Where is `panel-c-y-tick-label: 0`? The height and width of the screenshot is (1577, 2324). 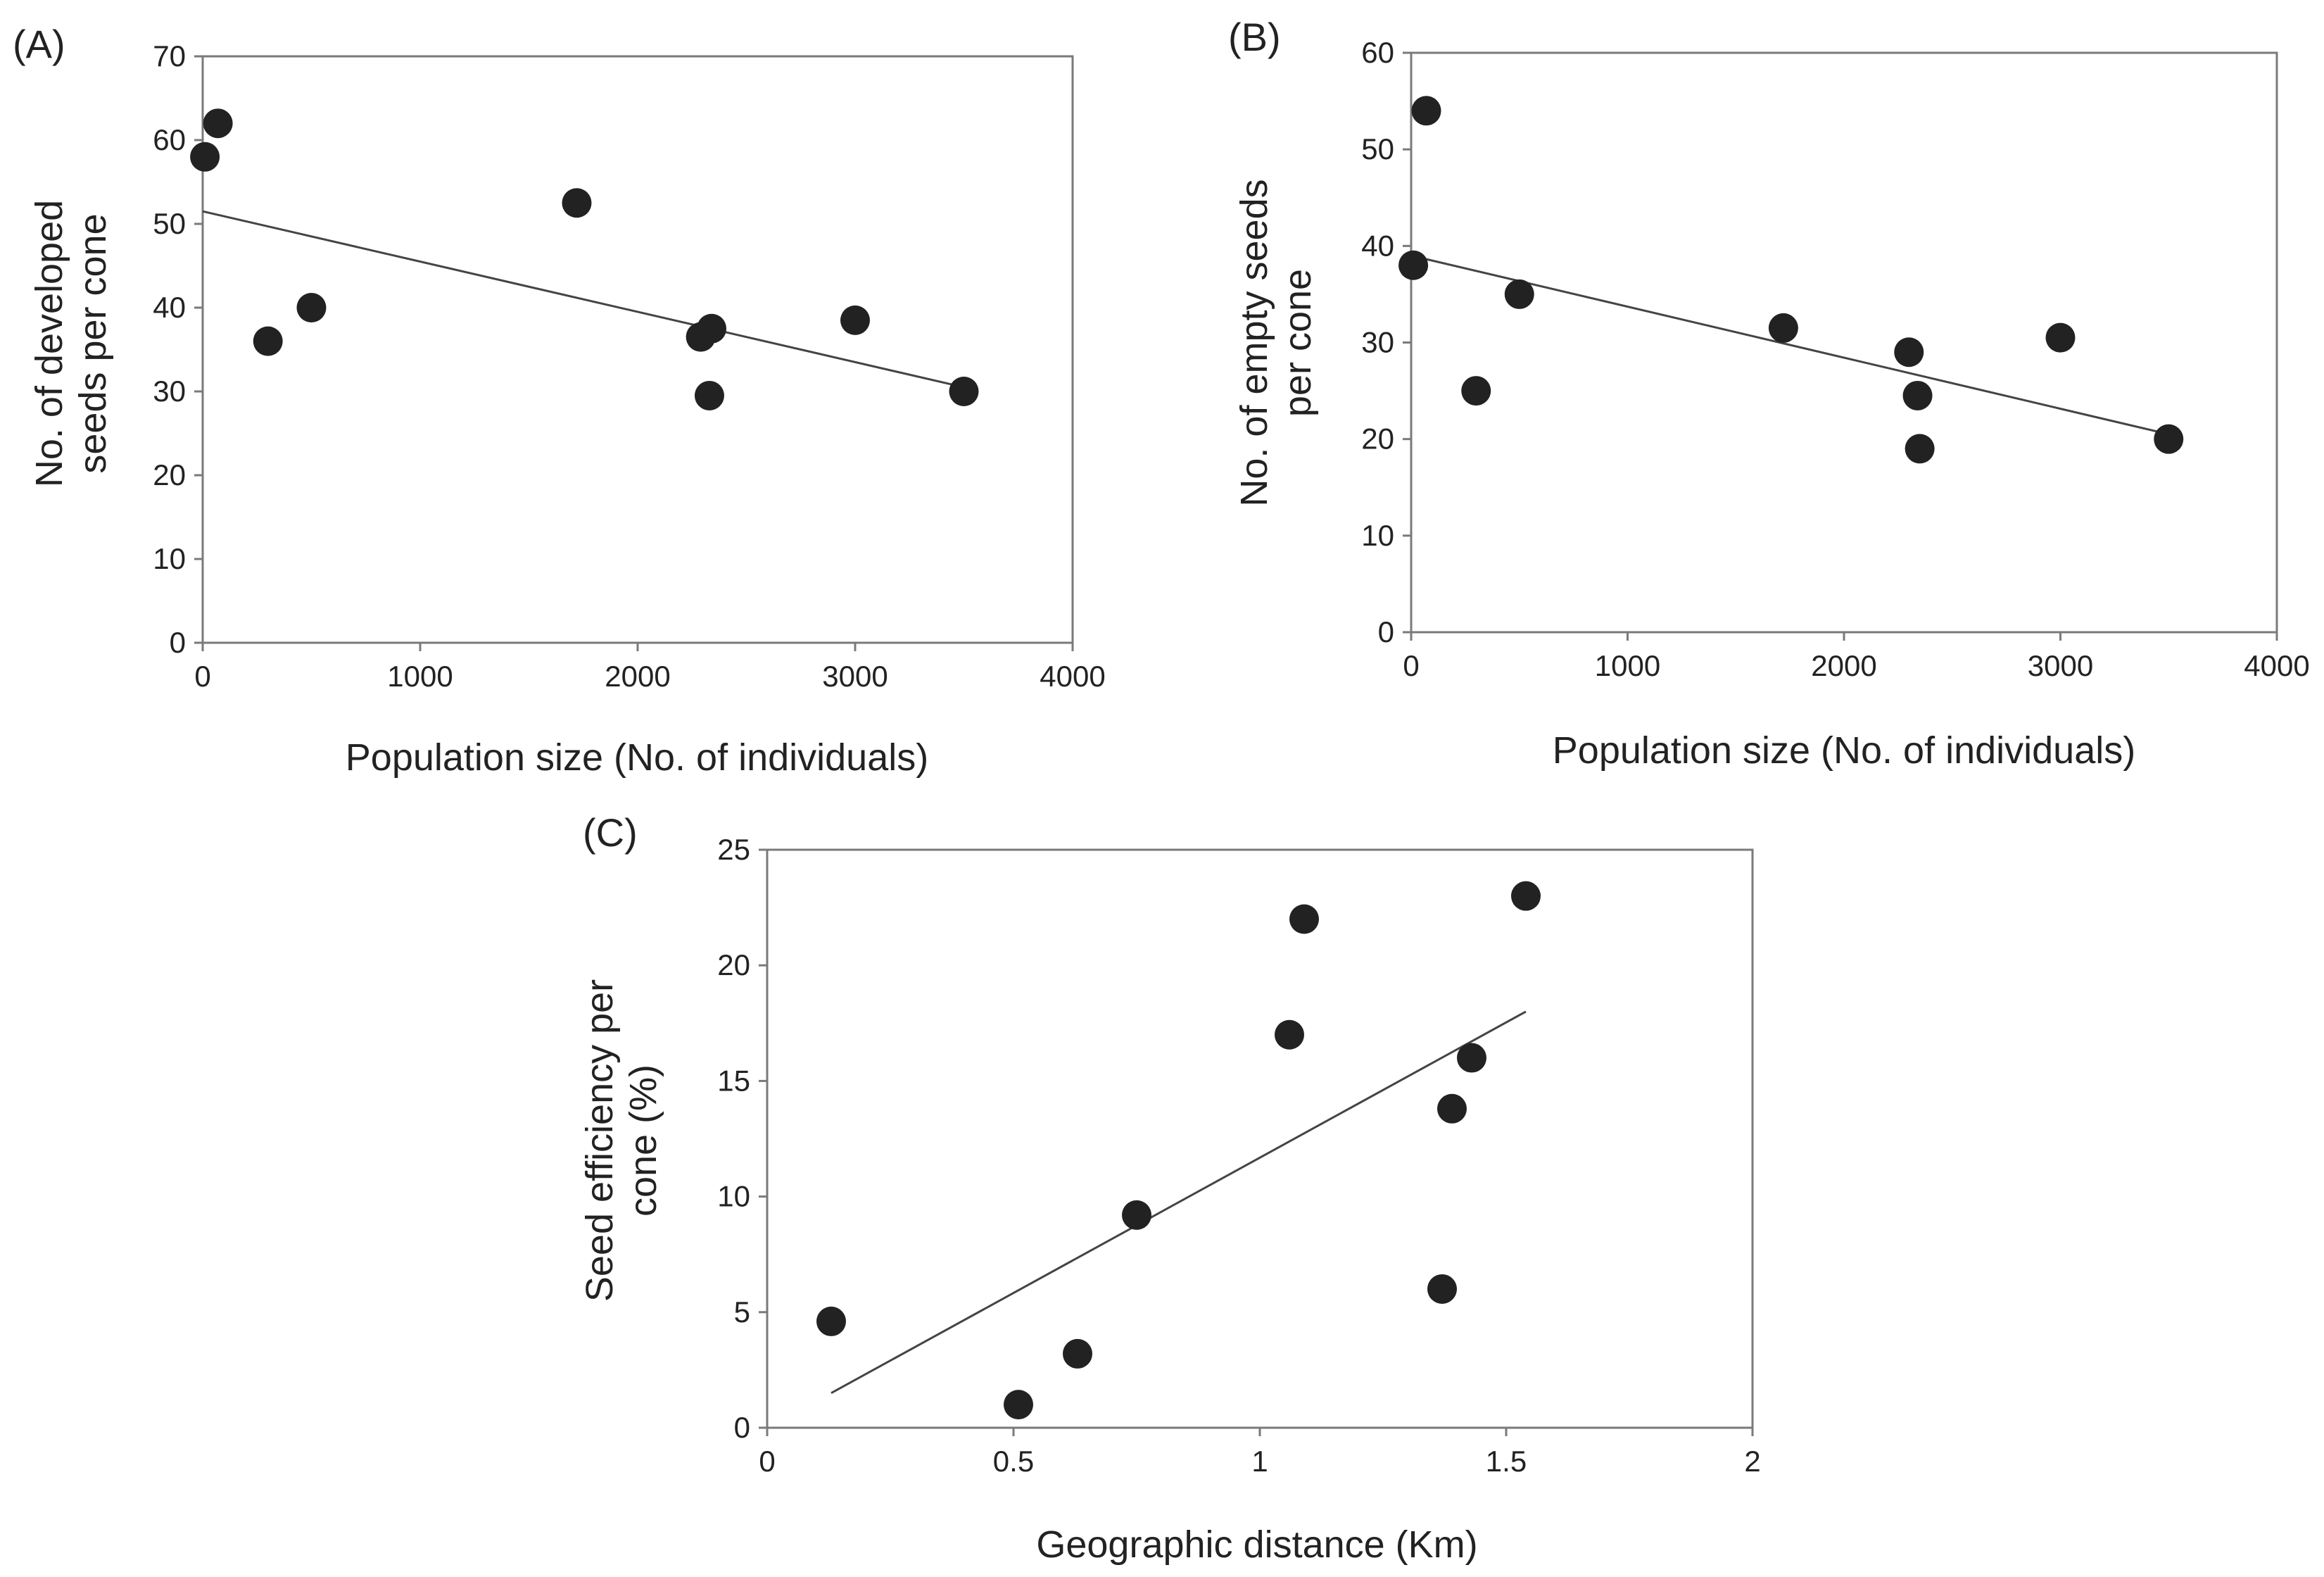
panel-c-y-tick-label: 0 is located at coordinates (742, 1427).